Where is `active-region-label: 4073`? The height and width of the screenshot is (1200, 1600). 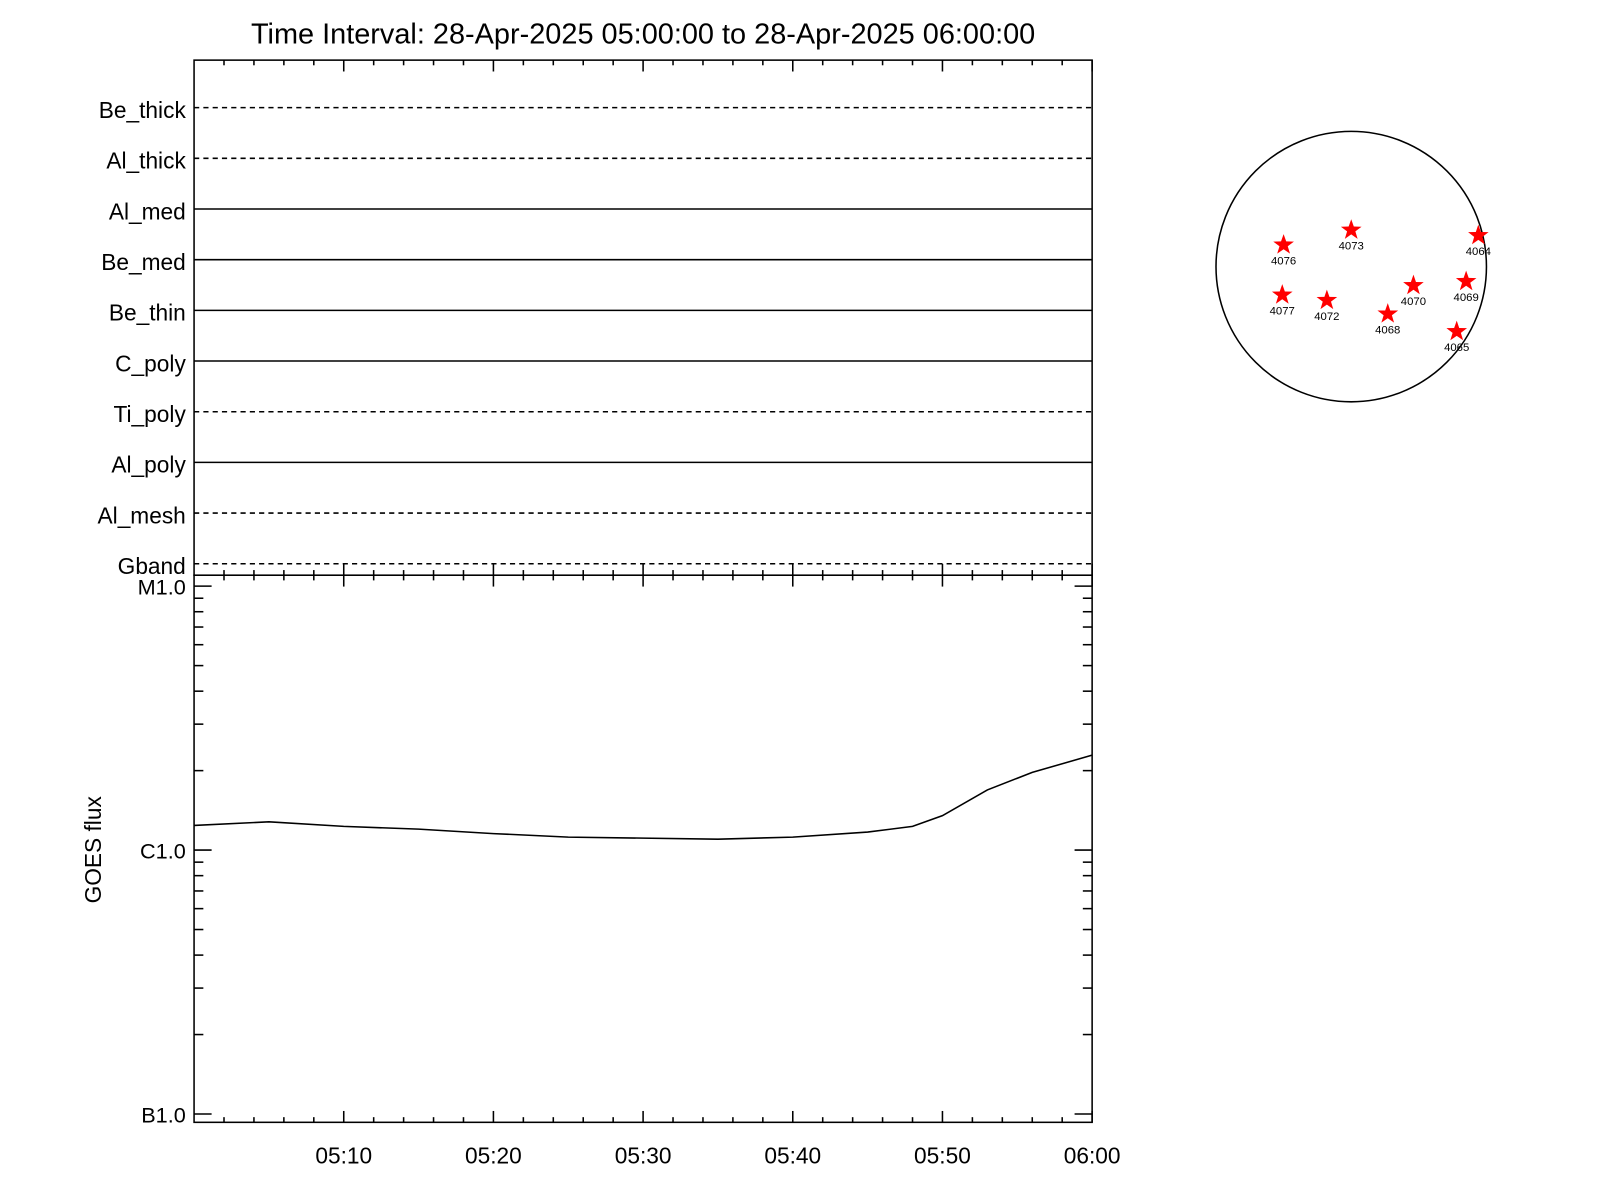
active-region-label: 4073 is located at coordinates (1351, 247).